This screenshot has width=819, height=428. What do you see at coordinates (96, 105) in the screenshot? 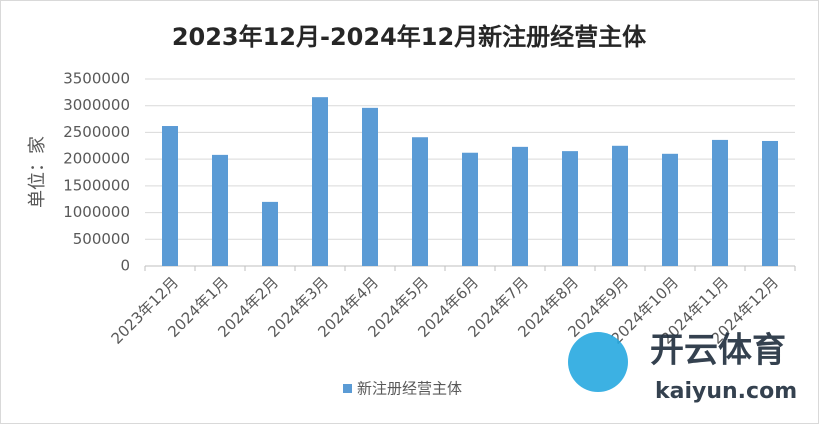
I see `y-tick-label: 3000000` at bounding box center [96, 105].